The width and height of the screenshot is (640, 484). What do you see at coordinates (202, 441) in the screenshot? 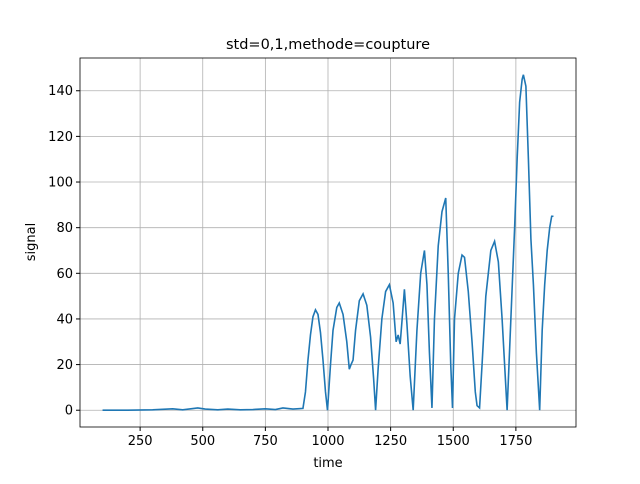
I see `x-tick-label: 500` at bounding box center [202, 441].